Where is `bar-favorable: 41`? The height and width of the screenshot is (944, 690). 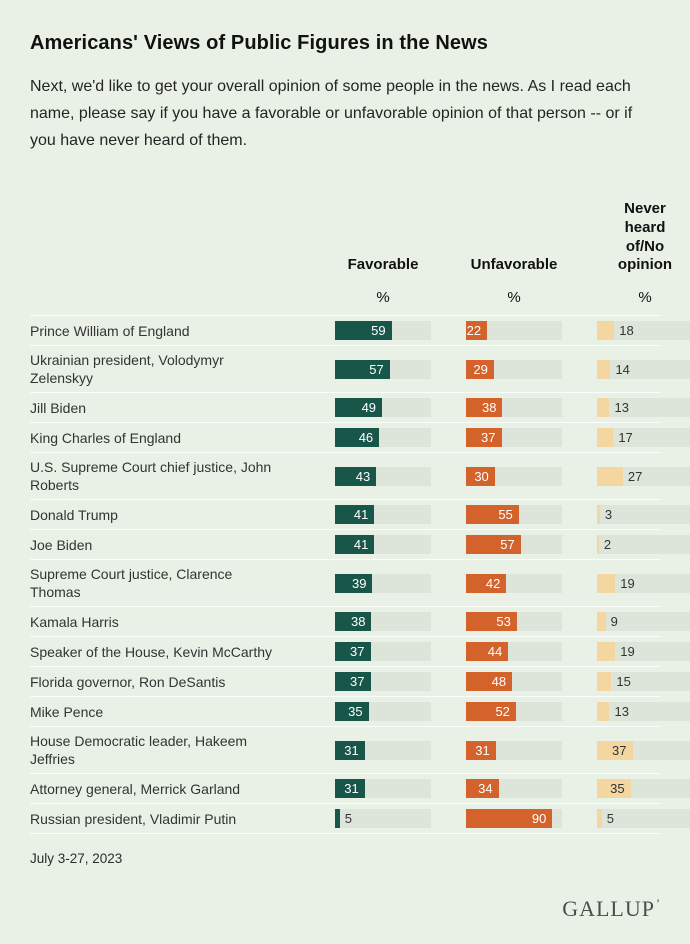
bar-favorable: 41 is located at coordinates (355, 514).